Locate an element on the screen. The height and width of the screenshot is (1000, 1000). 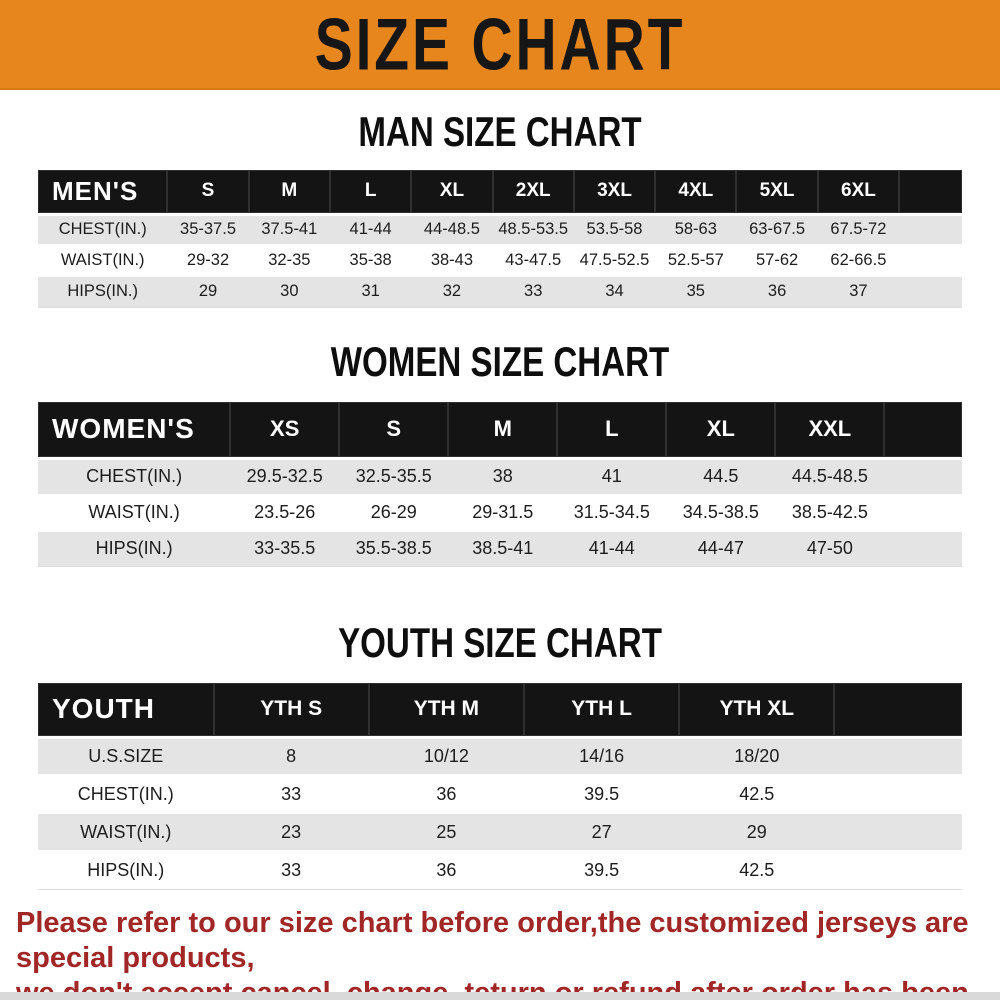
size-cell: 62-66.5 is located at coordinates (858, 261).